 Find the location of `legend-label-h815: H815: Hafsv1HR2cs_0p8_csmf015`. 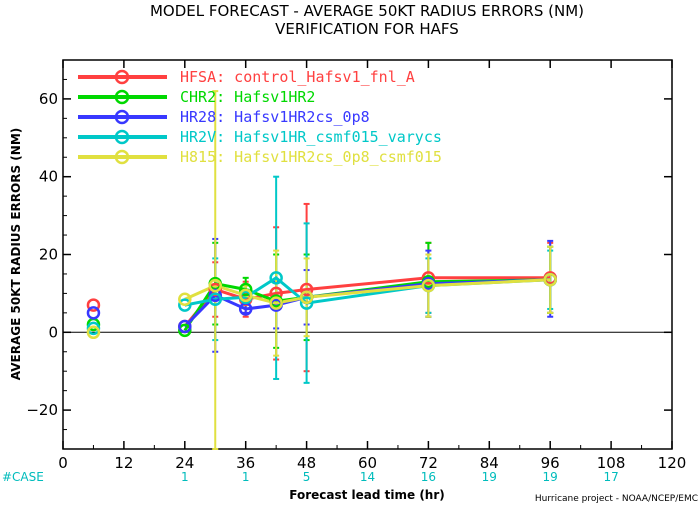

legend-label-h815: H815: Hafsv1HR2cs_0p8_csmf015 is located at coordinates (311, 157).